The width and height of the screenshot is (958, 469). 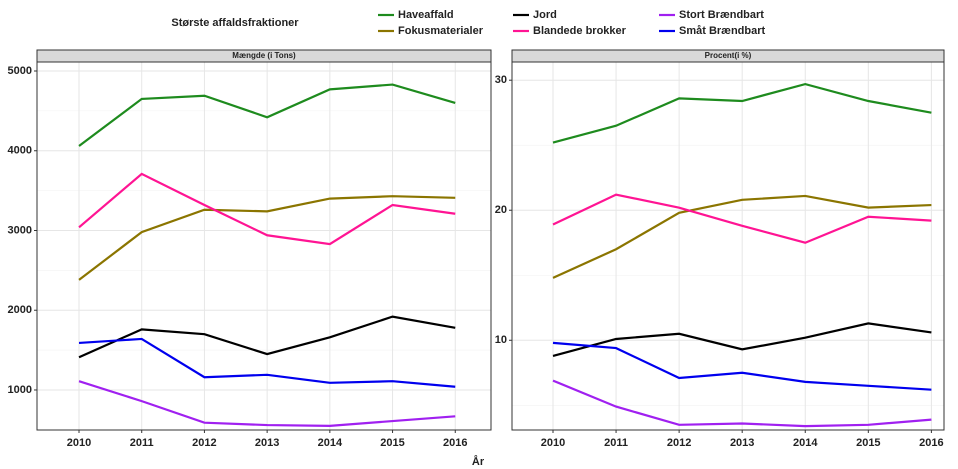 I want to click on y-tick-label: 2000, so click(x=20, y=310).